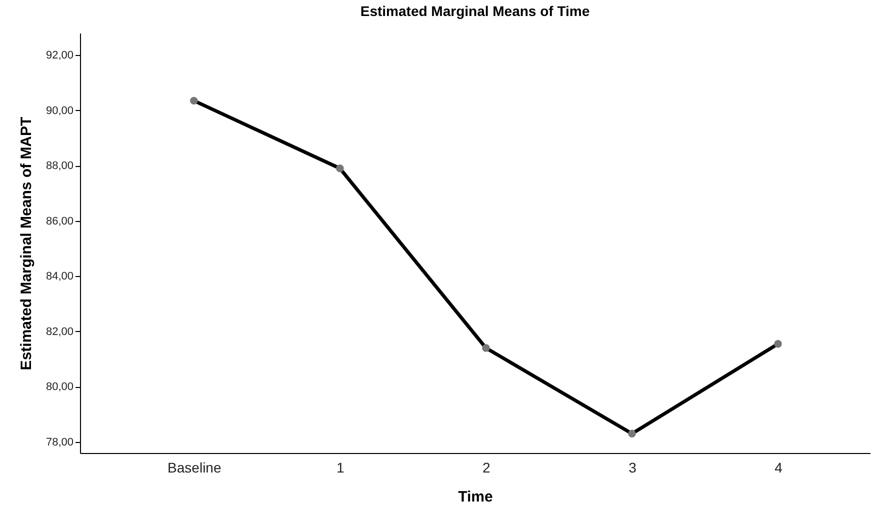  Describe the element at coordinates (60, 332) in the screenshot. I see `y-tick-label: 82,00` at that location.